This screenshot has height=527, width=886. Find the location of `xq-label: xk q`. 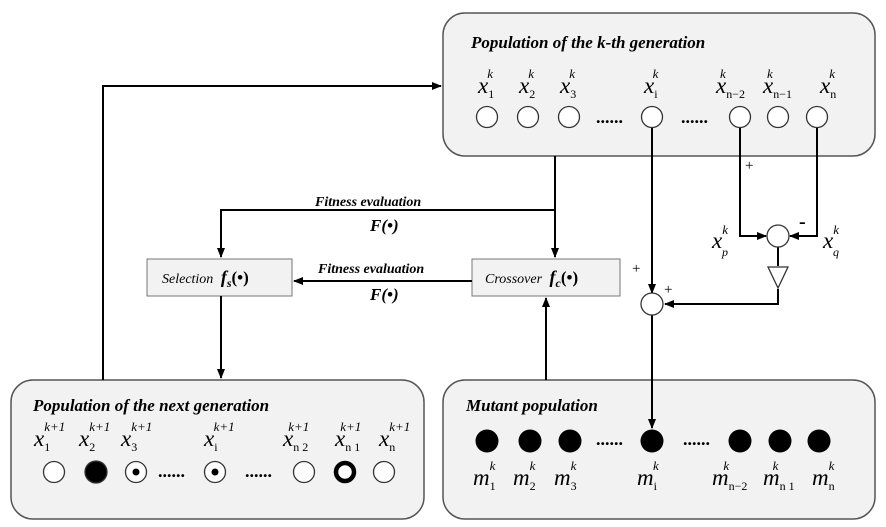

xq-label: xk q is located at coordinates (830, 240).